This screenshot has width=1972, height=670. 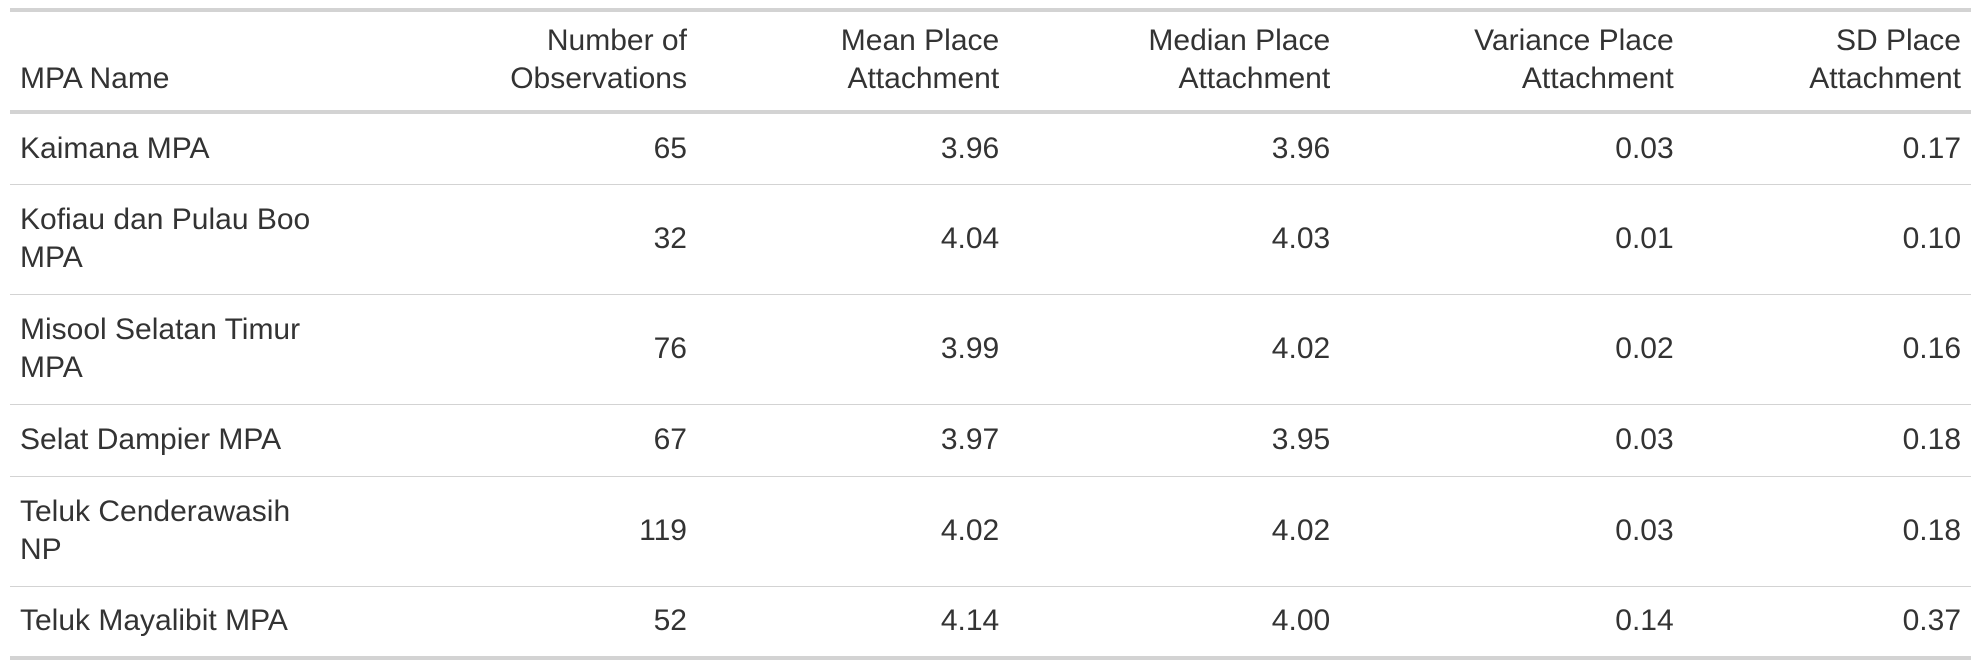 What do you see at coordinates (670, 238) in the screenshot?
I see `observations-cell: 32` at bounding box center [670, 238].